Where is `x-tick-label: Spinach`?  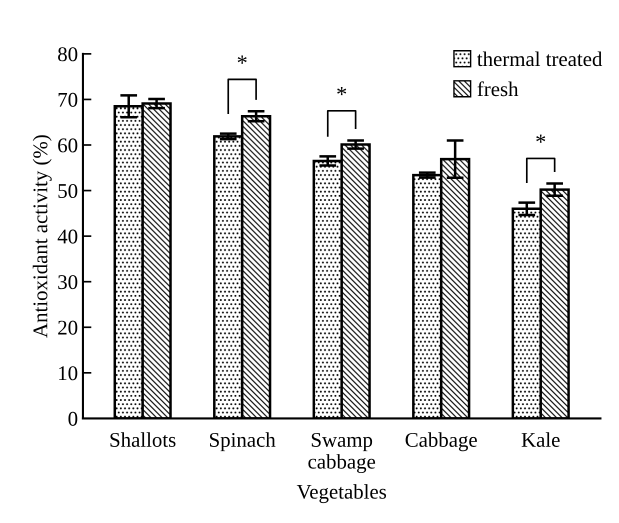
x-tick-label: Spinach is located at coordinates (243, 442).